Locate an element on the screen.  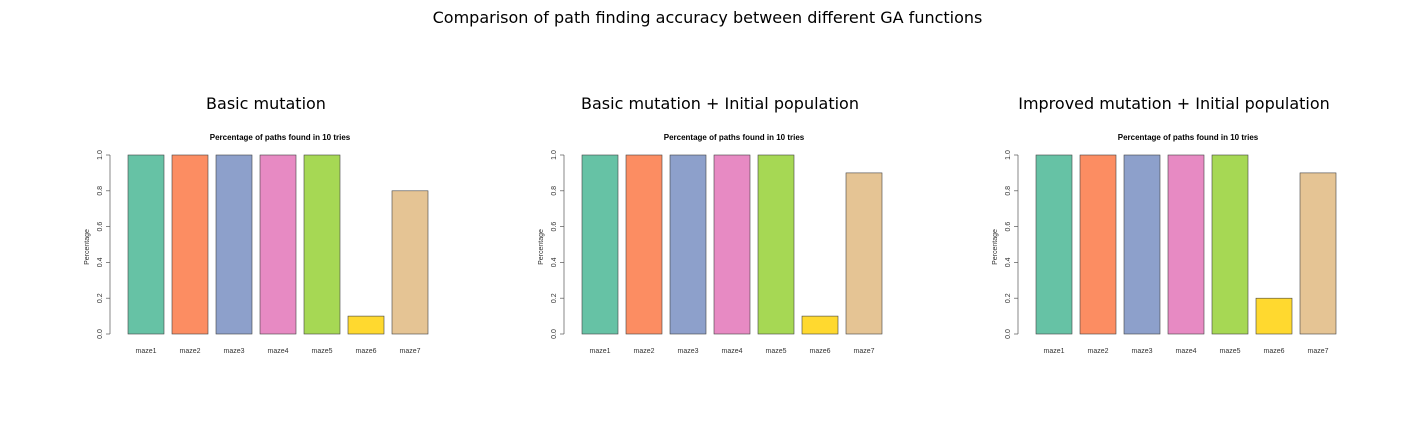
panel-title: Improved mutation + Initial population is located at coordinates (1174, 103).